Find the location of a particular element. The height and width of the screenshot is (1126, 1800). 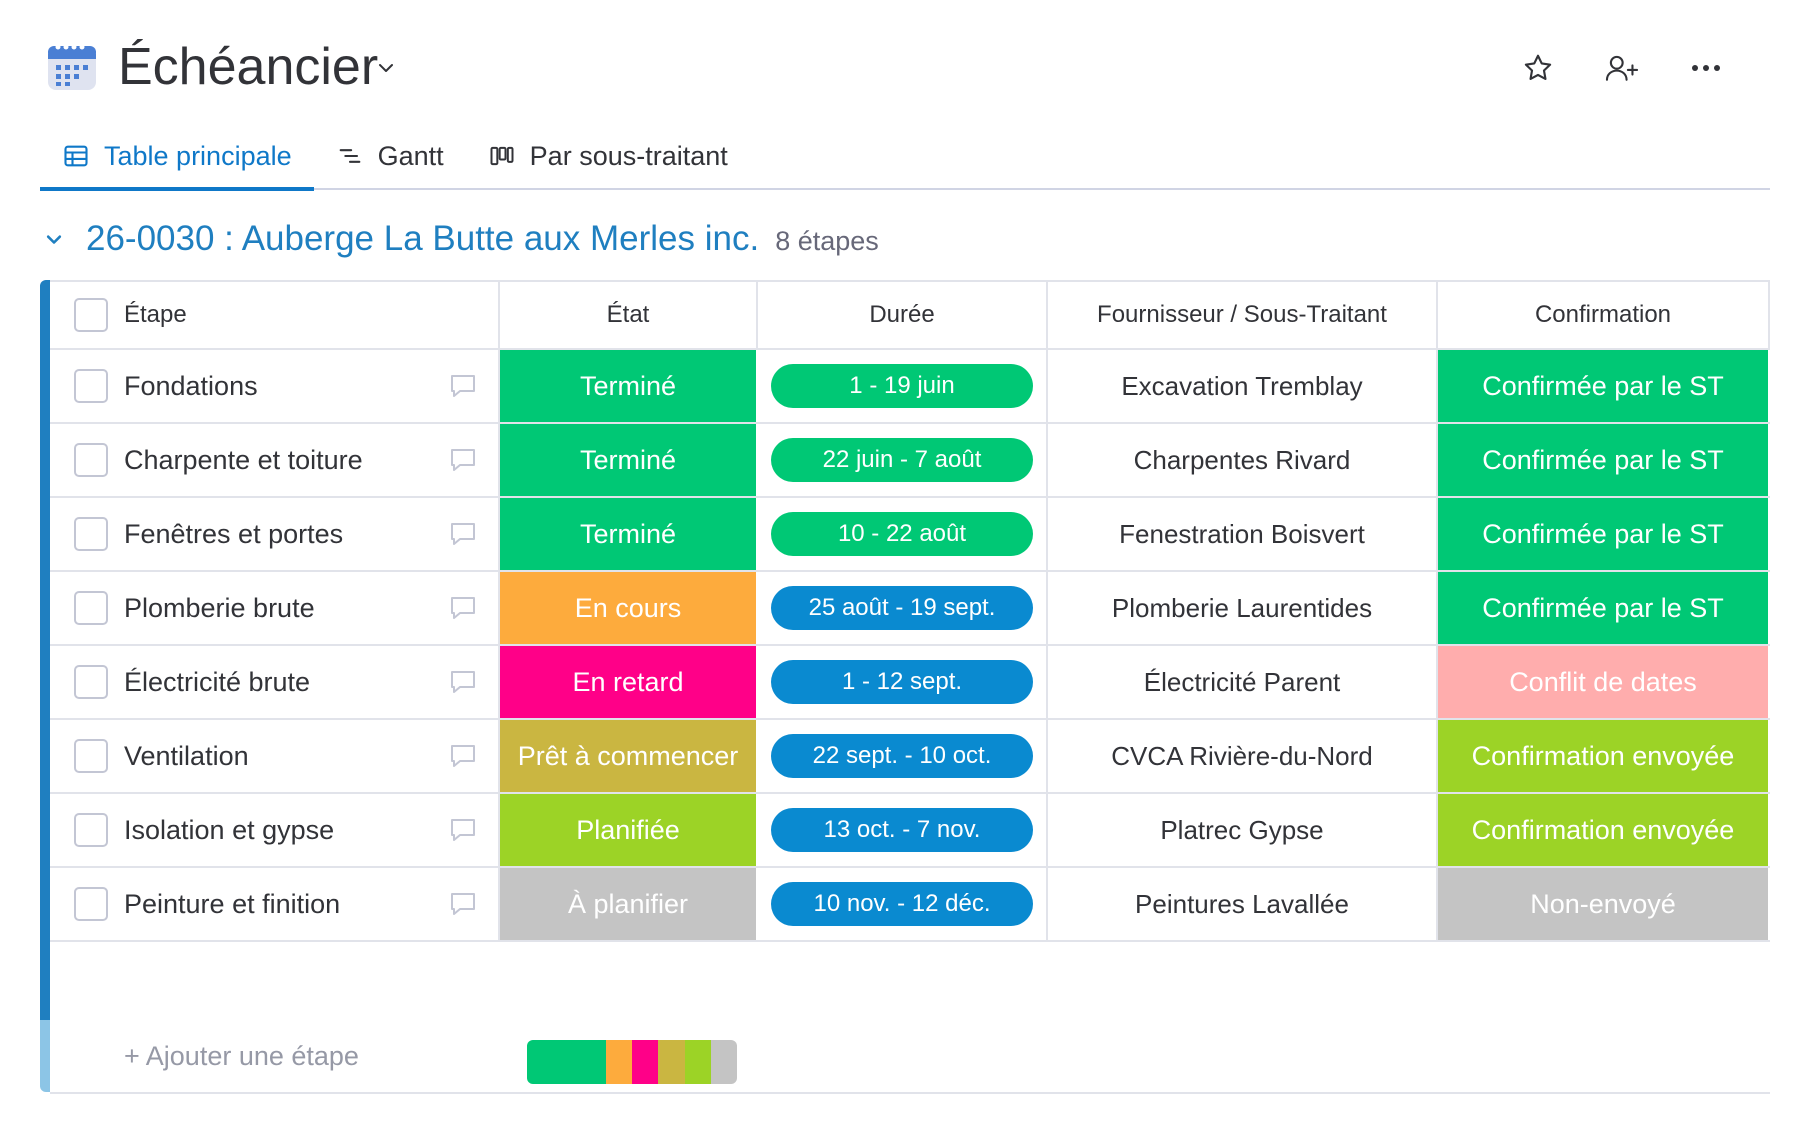

timeline-pill: 1 - 19 juin is located at coordinates (902, 386).